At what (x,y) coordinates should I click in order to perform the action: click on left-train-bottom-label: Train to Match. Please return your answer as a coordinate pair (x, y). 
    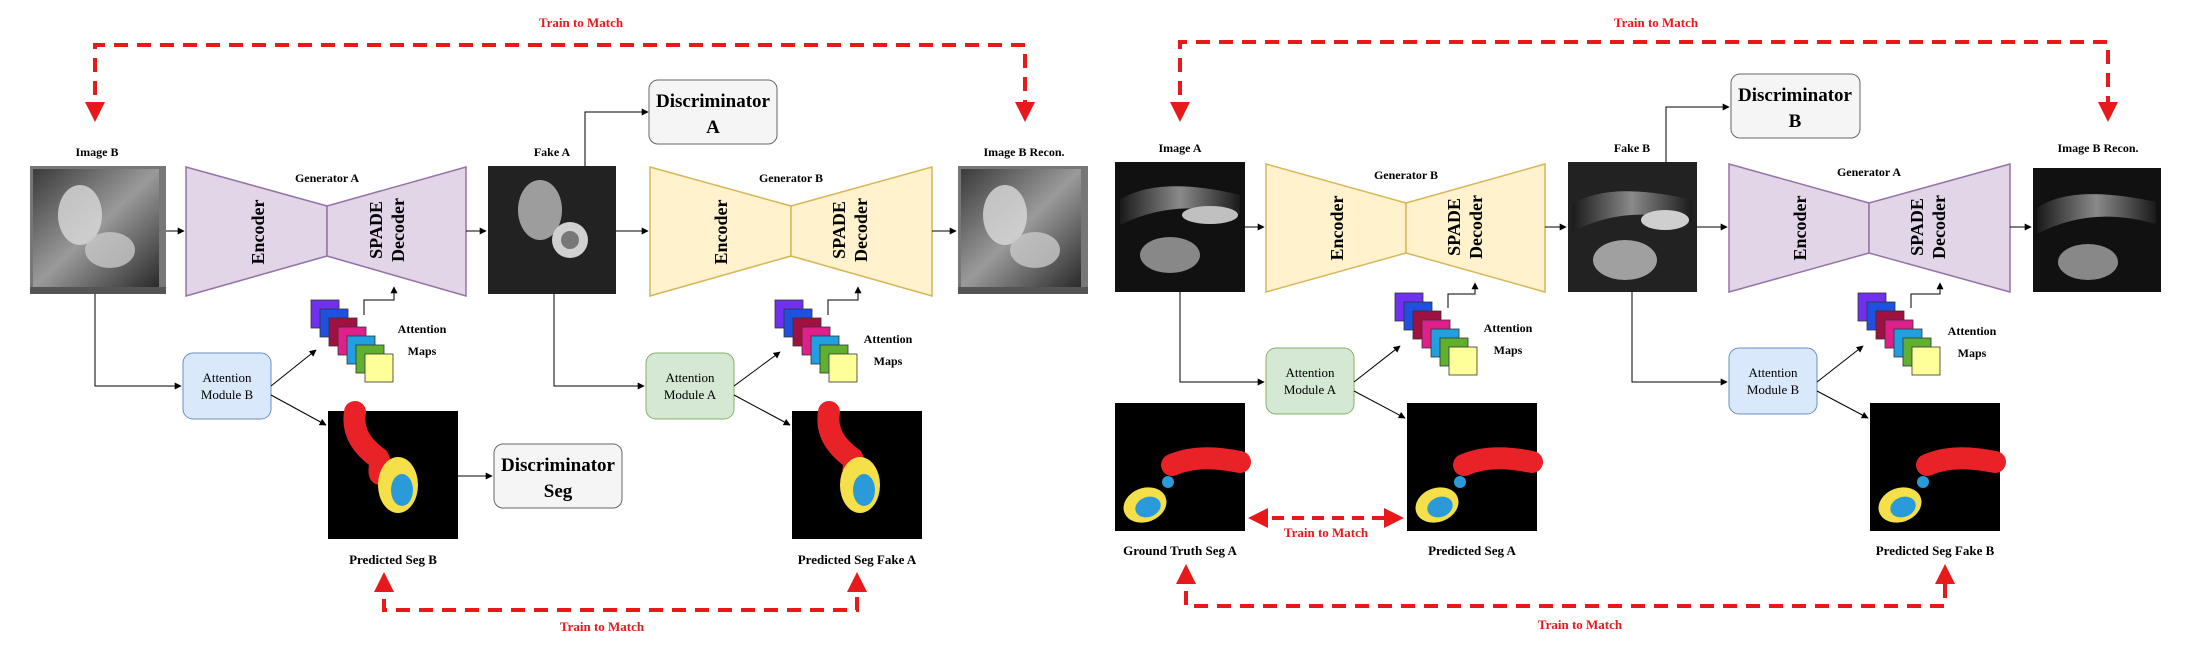
    Looking at the image, I should click on (602, 626).